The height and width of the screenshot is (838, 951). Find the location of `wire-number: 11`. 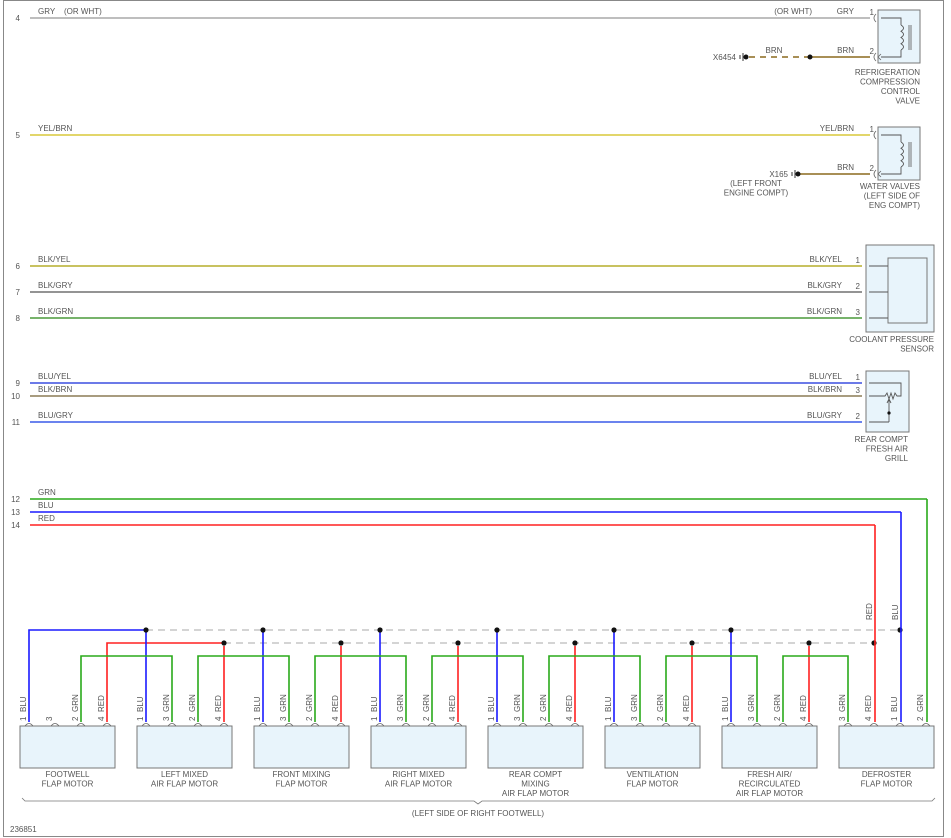

wire-number: 11 is located at coordinates (16, 422).